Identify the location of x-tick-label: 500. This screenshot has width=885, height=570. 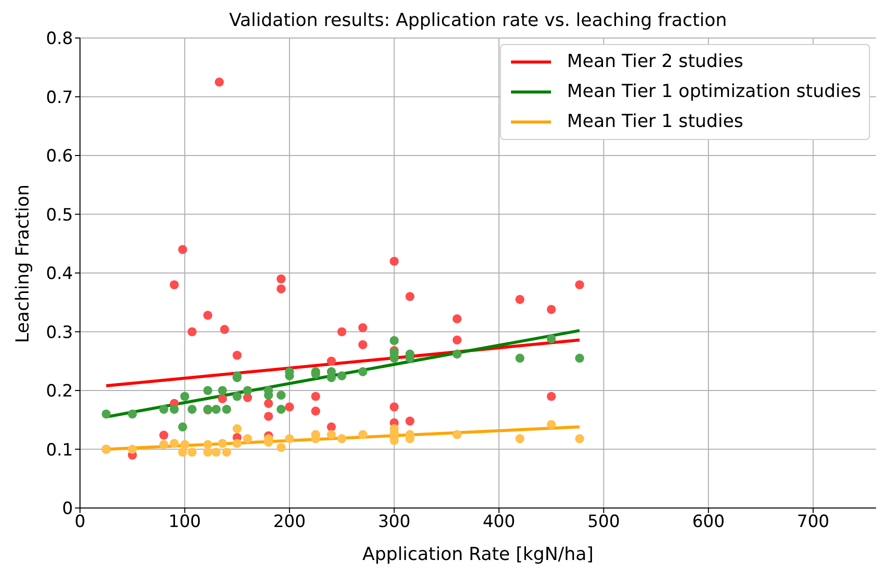
(603, 522).